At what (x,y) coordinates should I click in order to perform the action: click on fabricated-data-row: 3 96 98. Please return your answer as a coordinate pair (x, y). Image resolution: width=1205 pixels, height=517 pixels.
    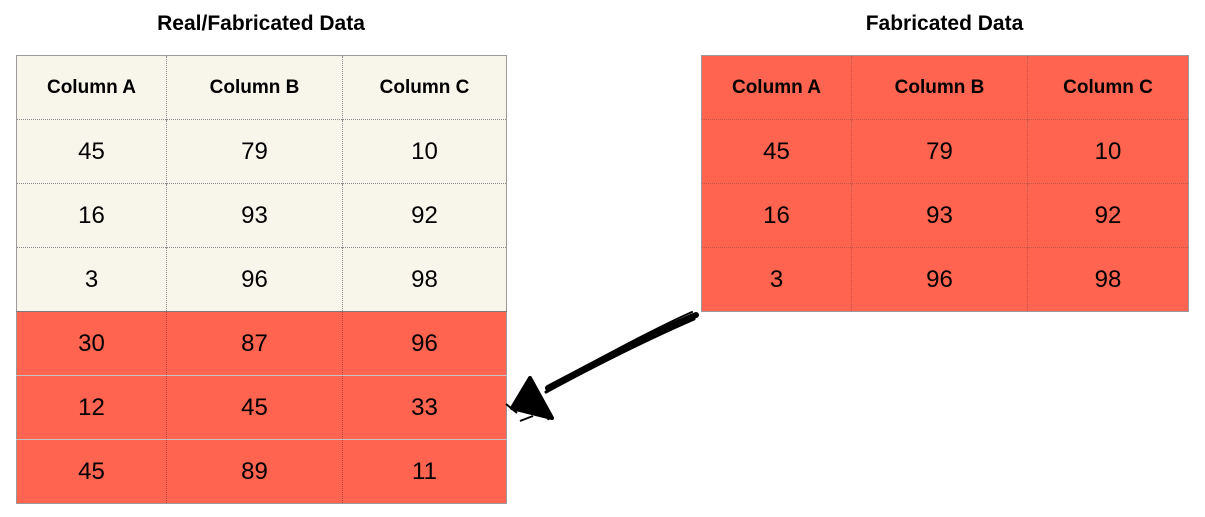
    Looking at the image, I should click on (945, 279).